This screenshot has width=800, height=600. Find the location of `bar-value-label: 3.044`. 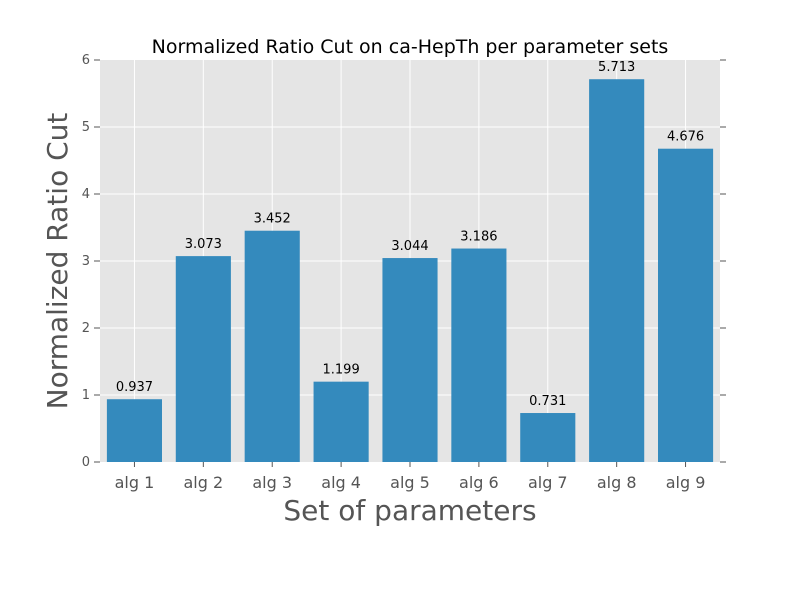

bar-value-label: 3.044 is located at coordinates (409, 246).